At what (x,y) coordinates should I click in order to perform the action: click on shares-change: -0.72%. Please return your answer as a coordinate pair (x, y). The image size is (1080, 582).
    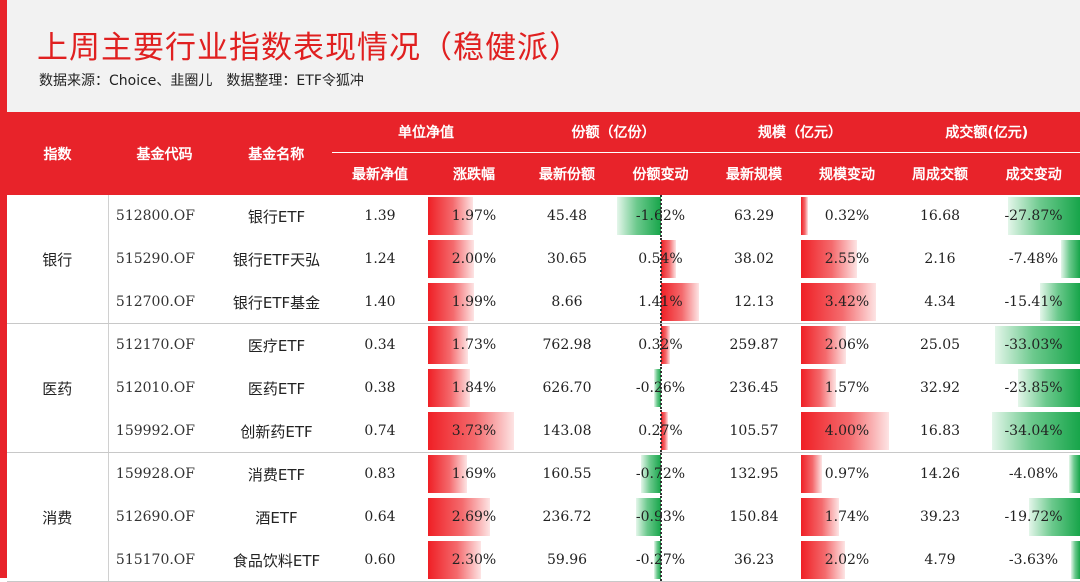
    Looking at the image, I should click on (660, 474).